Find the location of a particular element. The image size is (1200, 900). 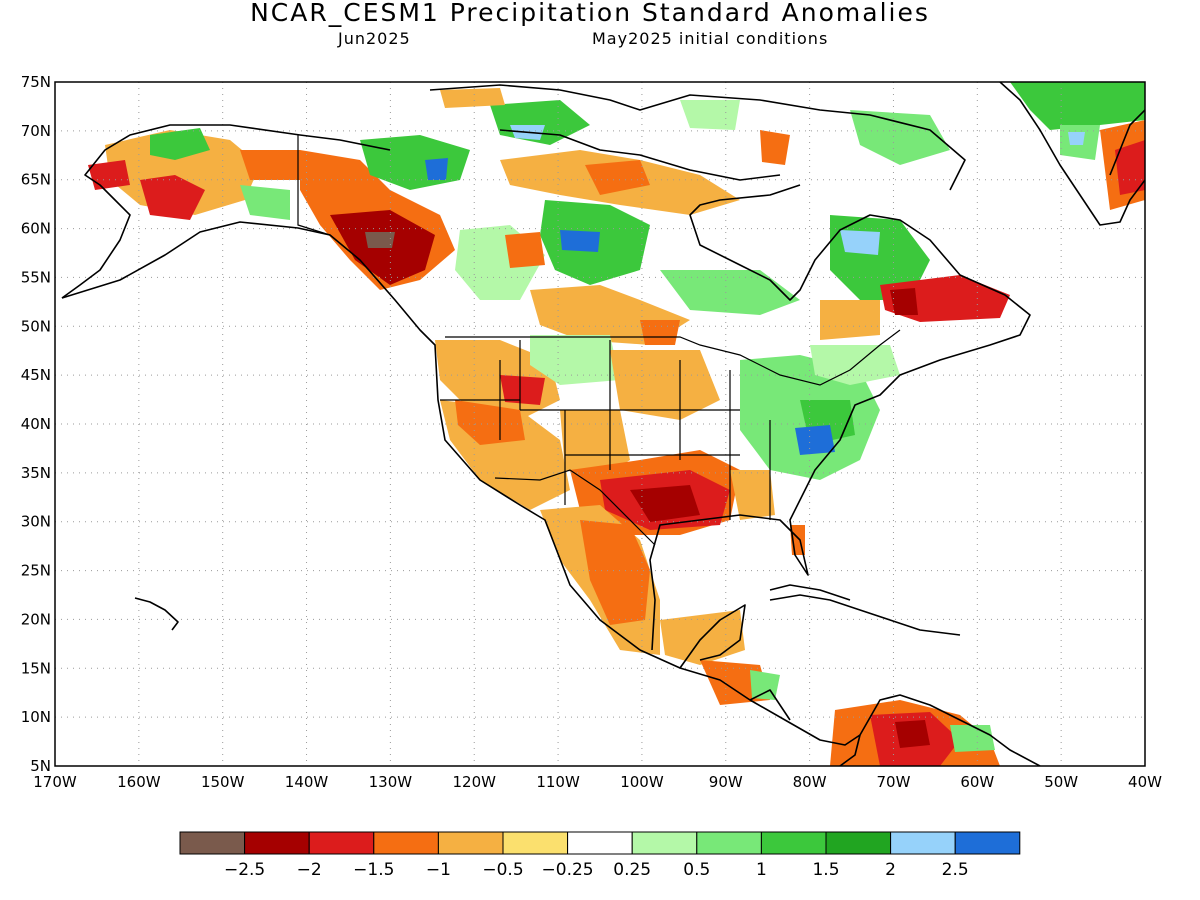

longitude-tick-label: 100W is located at coordinates (642, 782).